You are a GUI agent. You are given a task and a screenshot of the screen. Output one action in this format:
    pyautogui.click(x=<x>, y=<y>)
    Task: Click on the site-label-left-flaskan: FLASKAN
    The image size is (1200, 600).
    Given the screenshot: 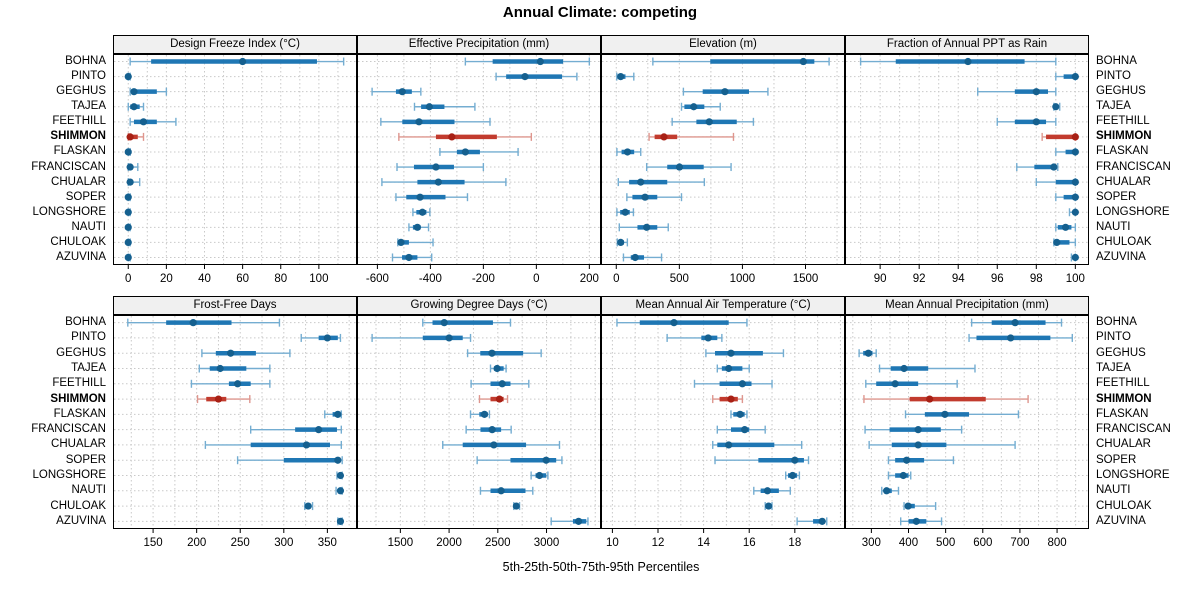 What is the action you would take?
    pyautogui.click(x=79, y=413)
    